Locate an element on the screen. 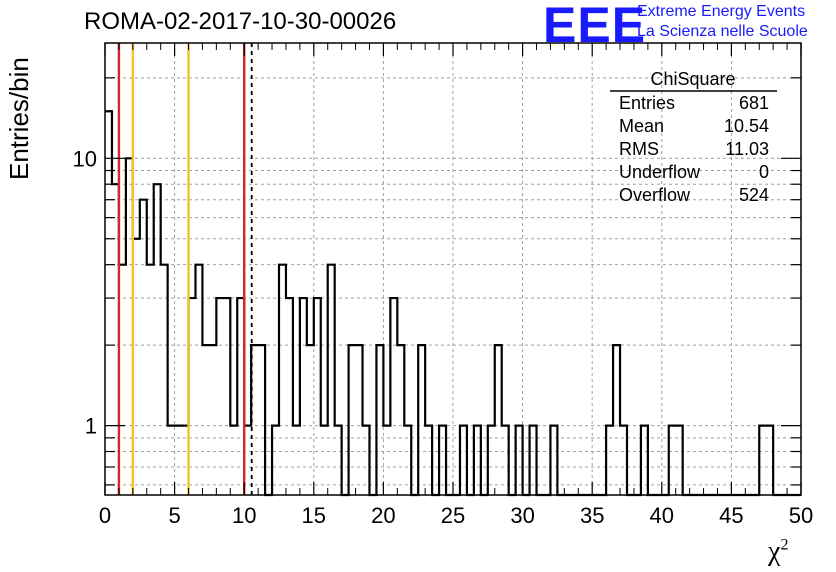  stats-row-label: Entries is located at coordinates (647, 103).